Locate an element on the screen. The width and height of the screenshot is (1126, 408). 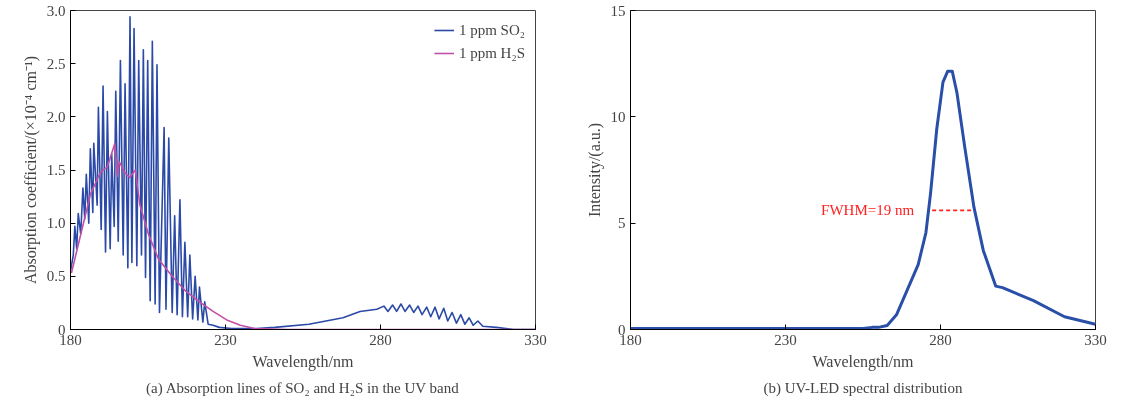
y-tick-label: 2.5 is located at coordinates (56, 63).